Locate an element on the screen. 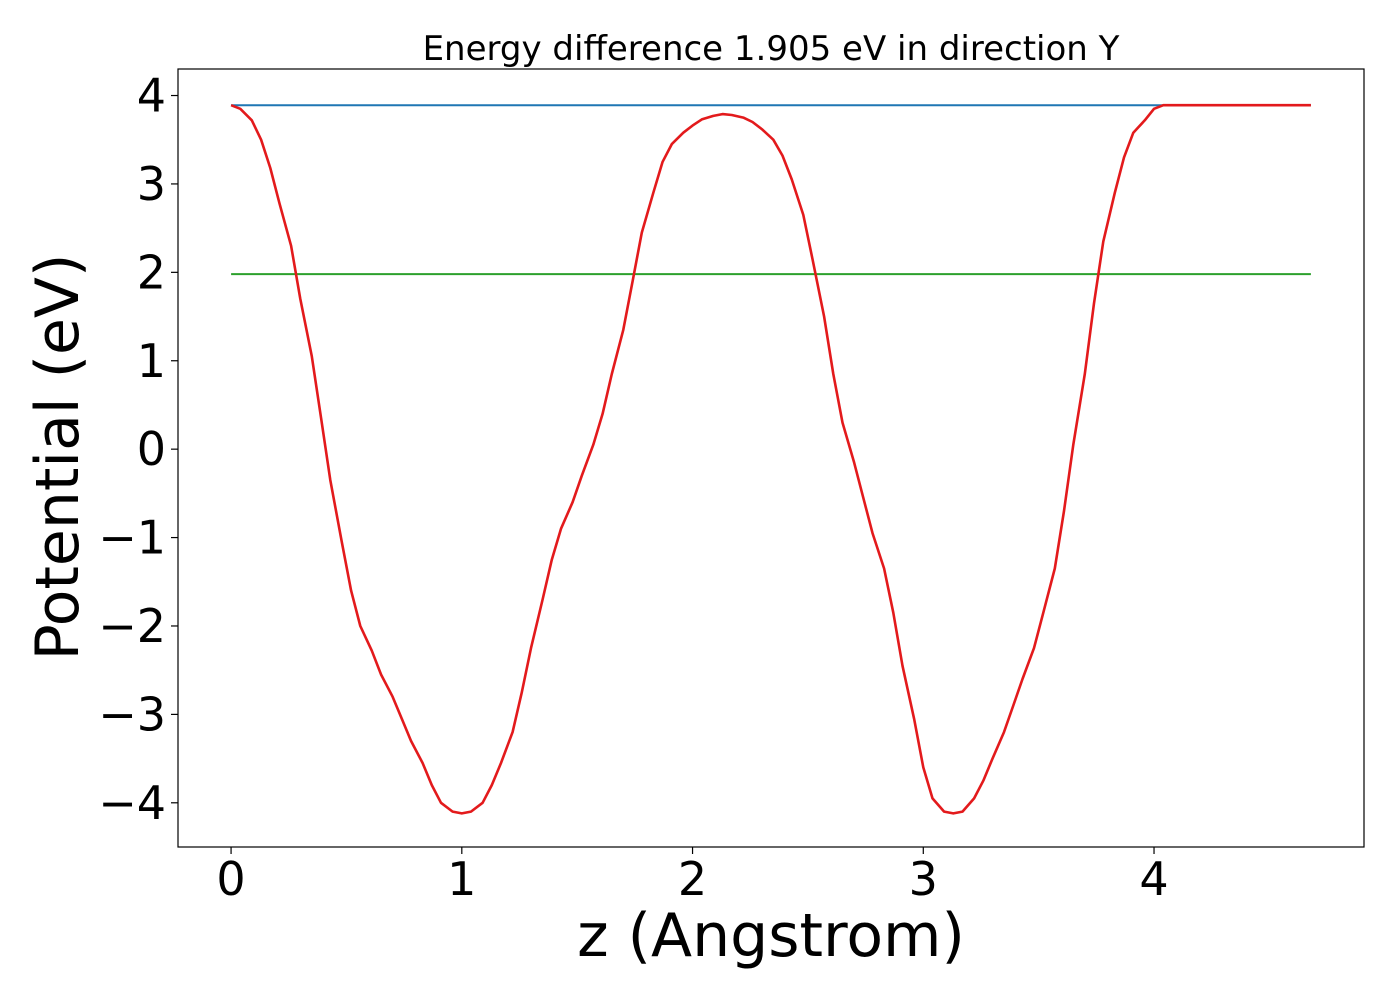  y-tick-label: 1 is located at coordinates (151, 361).